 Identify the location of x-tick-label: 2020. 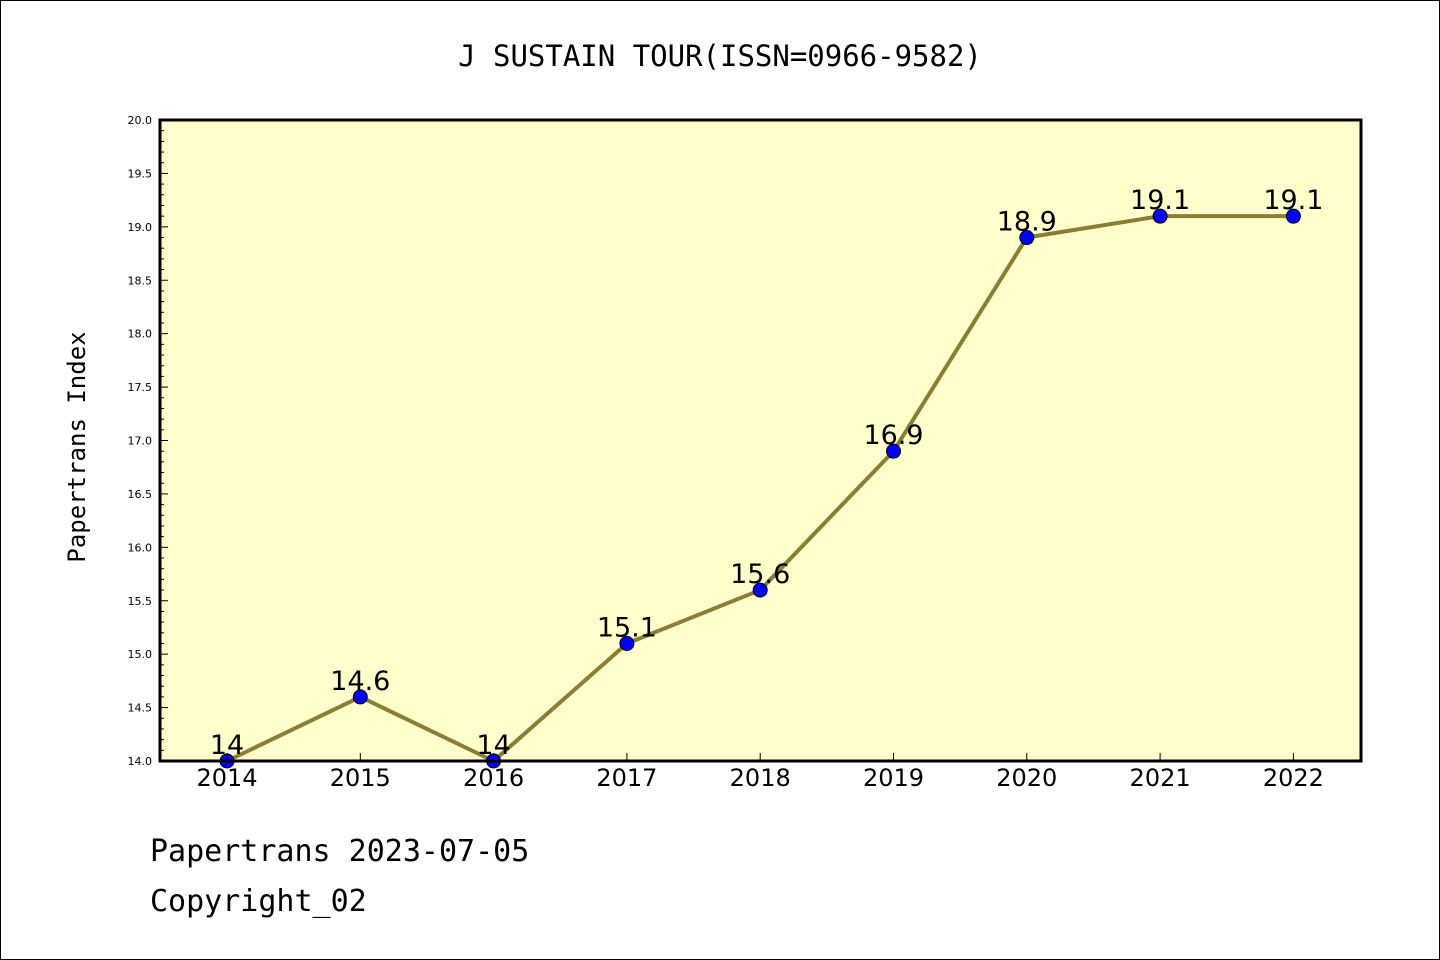
(1026, 778).